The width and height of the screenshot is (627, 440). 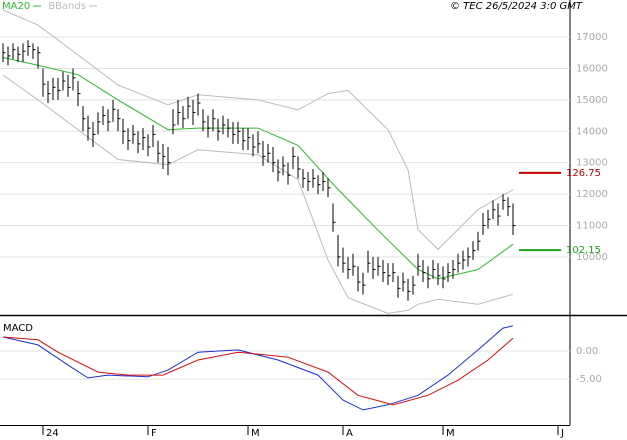 I want to click on y-tick-label: 11000, so click(x=592, y=225).